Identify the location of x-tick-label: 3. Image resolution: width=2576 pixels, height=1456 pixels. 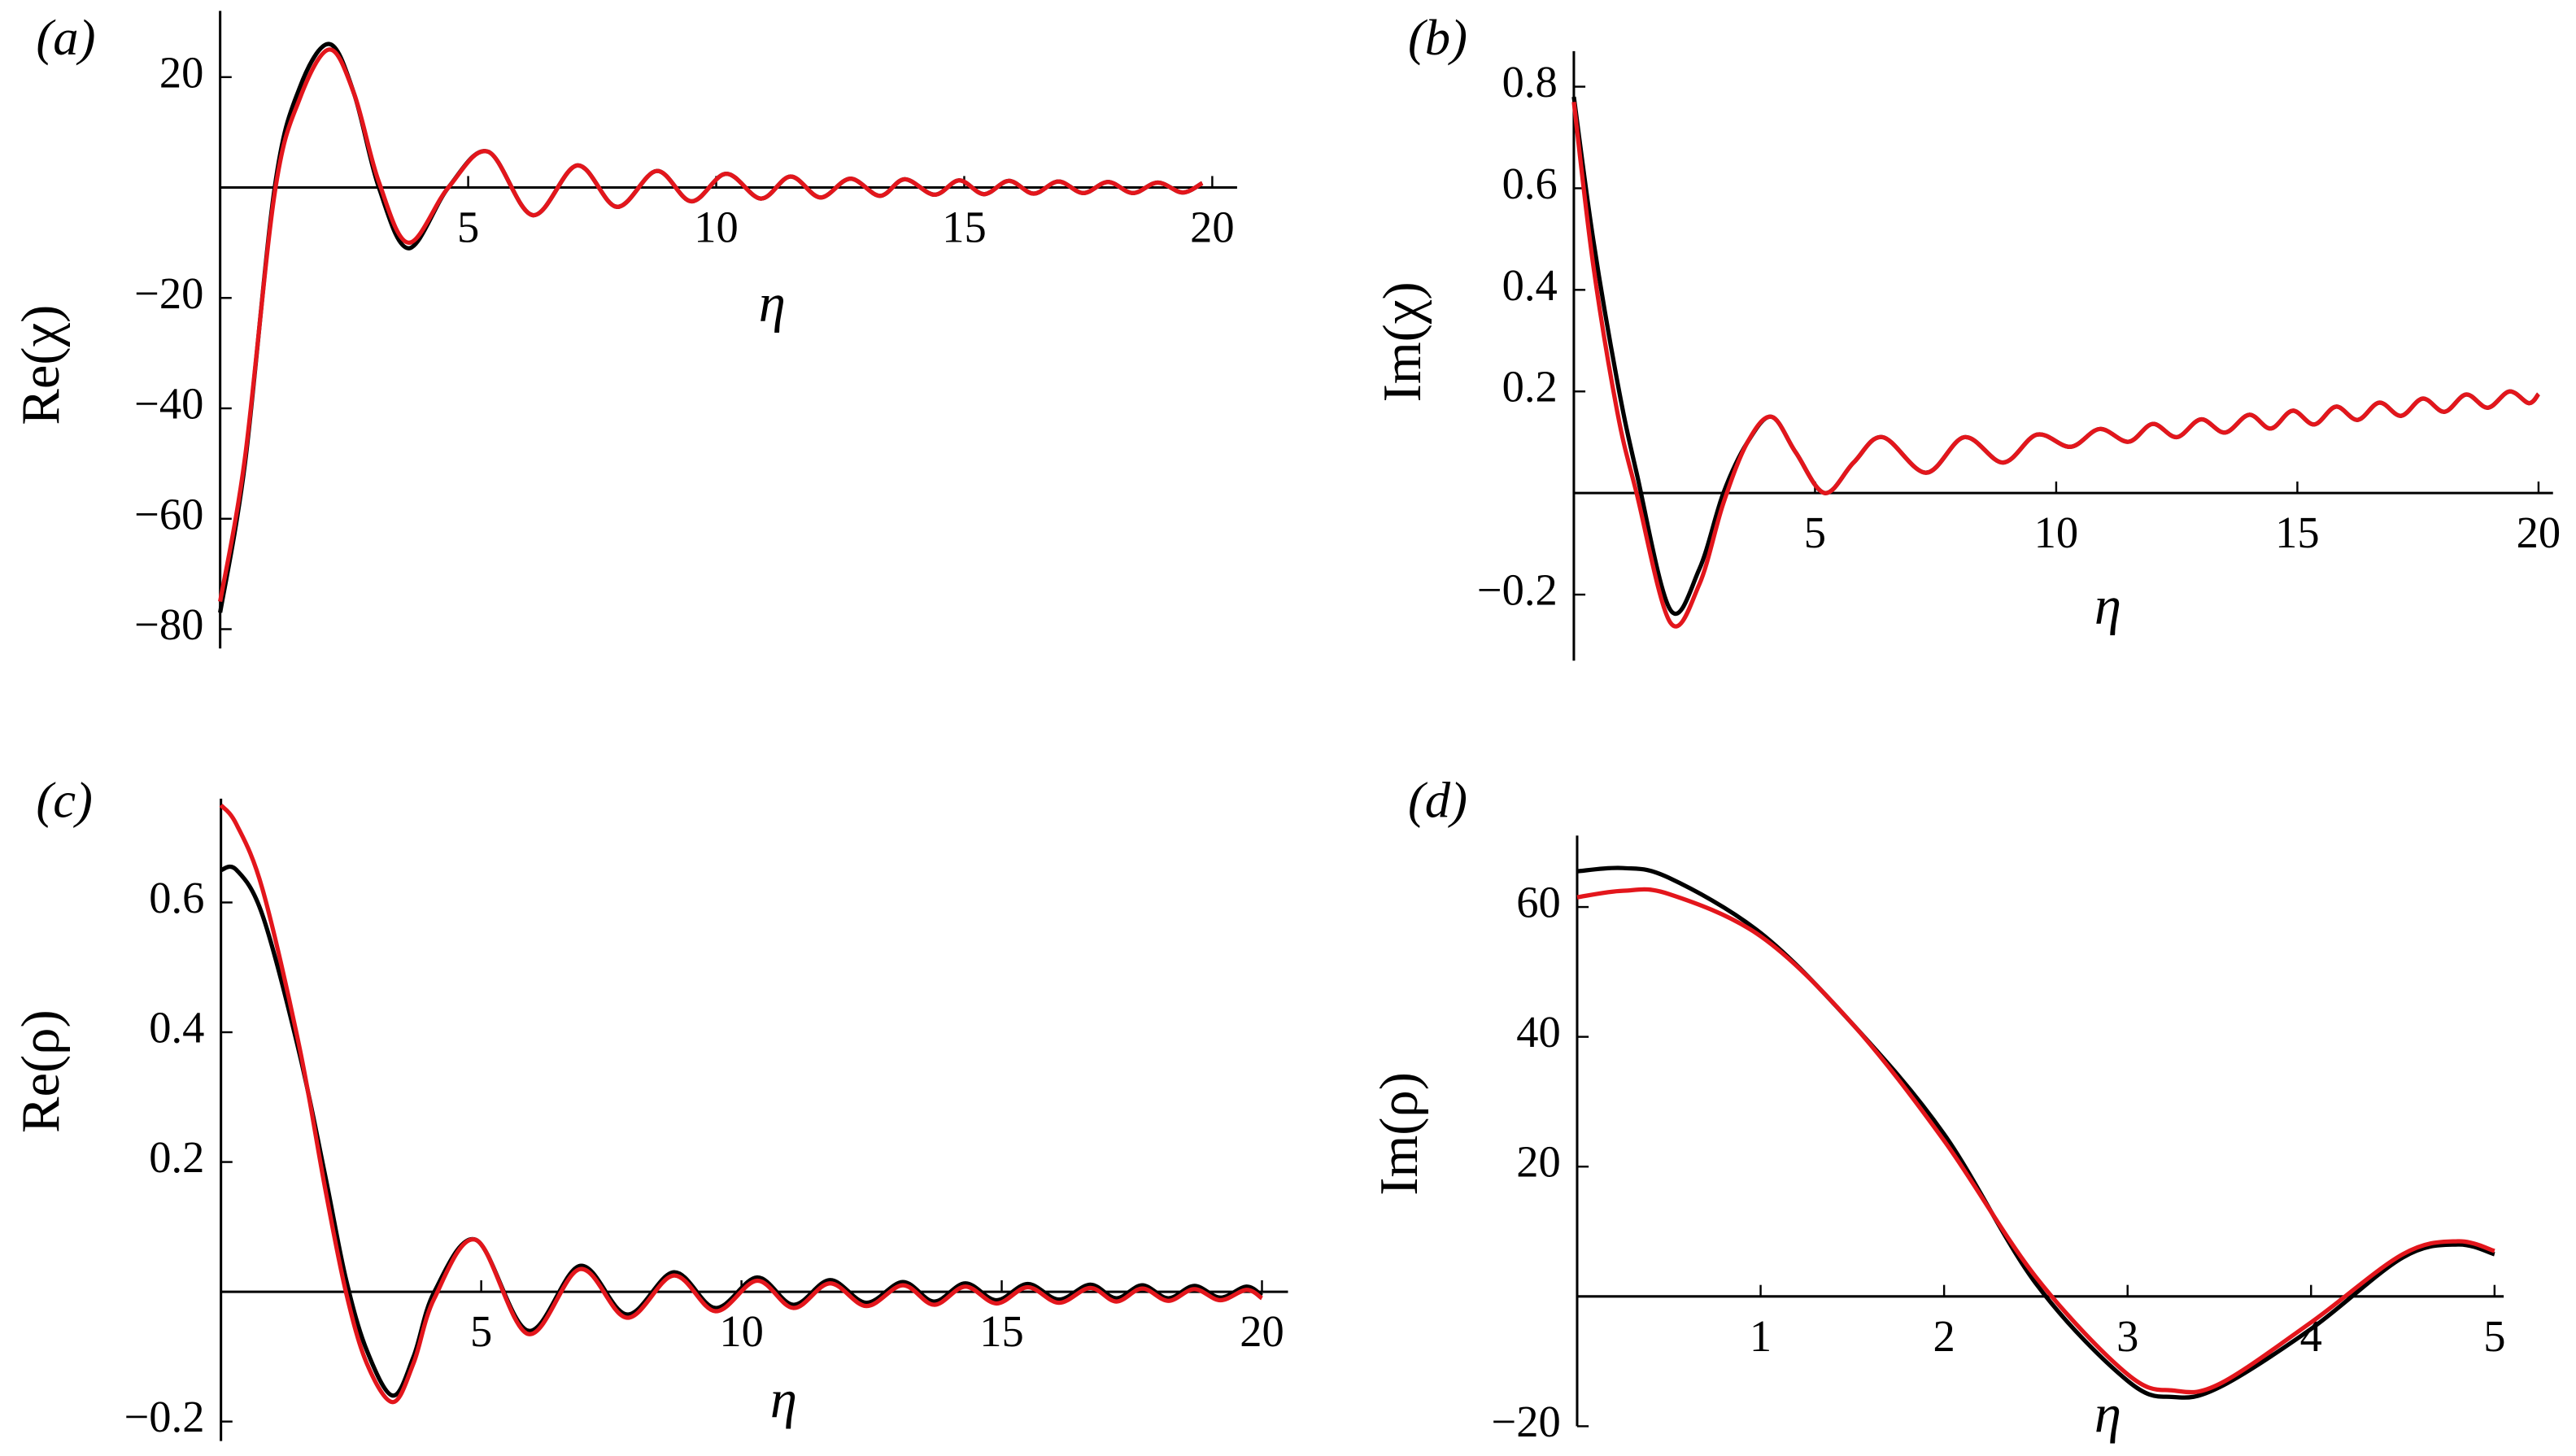
(2127, 1336).